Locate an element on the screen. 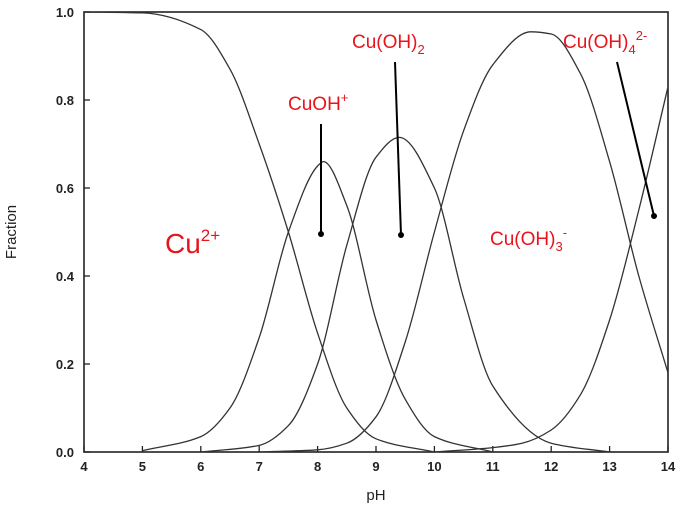 This screenshot has height=514, width=685. y-tick-label: 1.0 is located at coordinates (65, 12).